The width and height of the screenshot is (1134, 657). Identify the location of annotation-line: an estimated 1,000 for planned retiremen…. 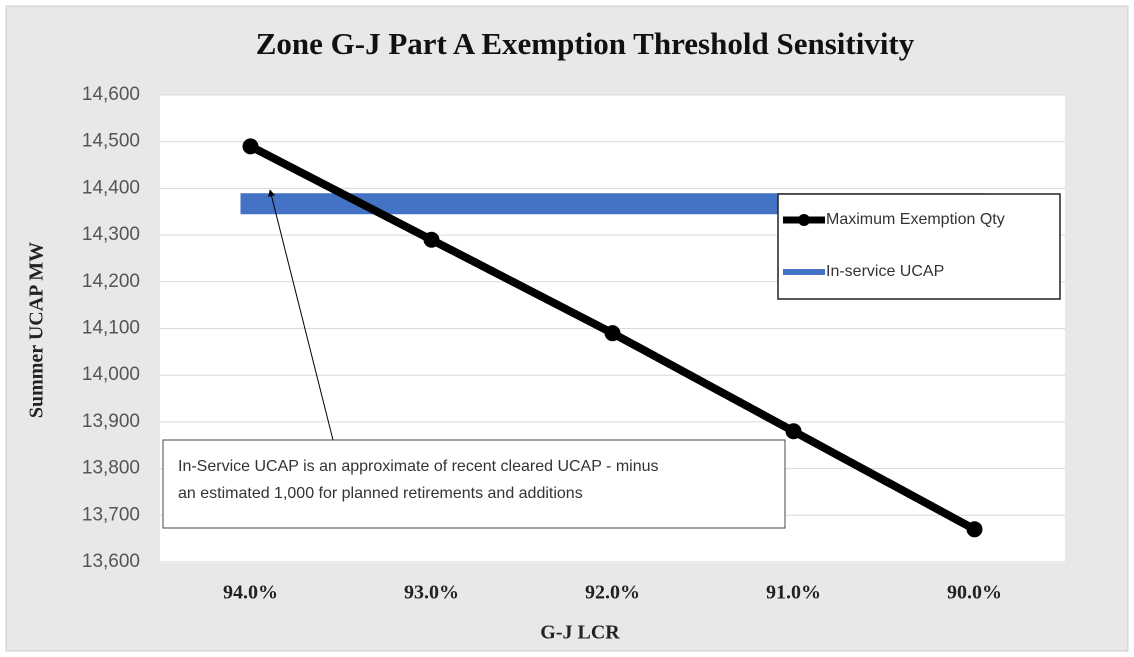
(380, 493).